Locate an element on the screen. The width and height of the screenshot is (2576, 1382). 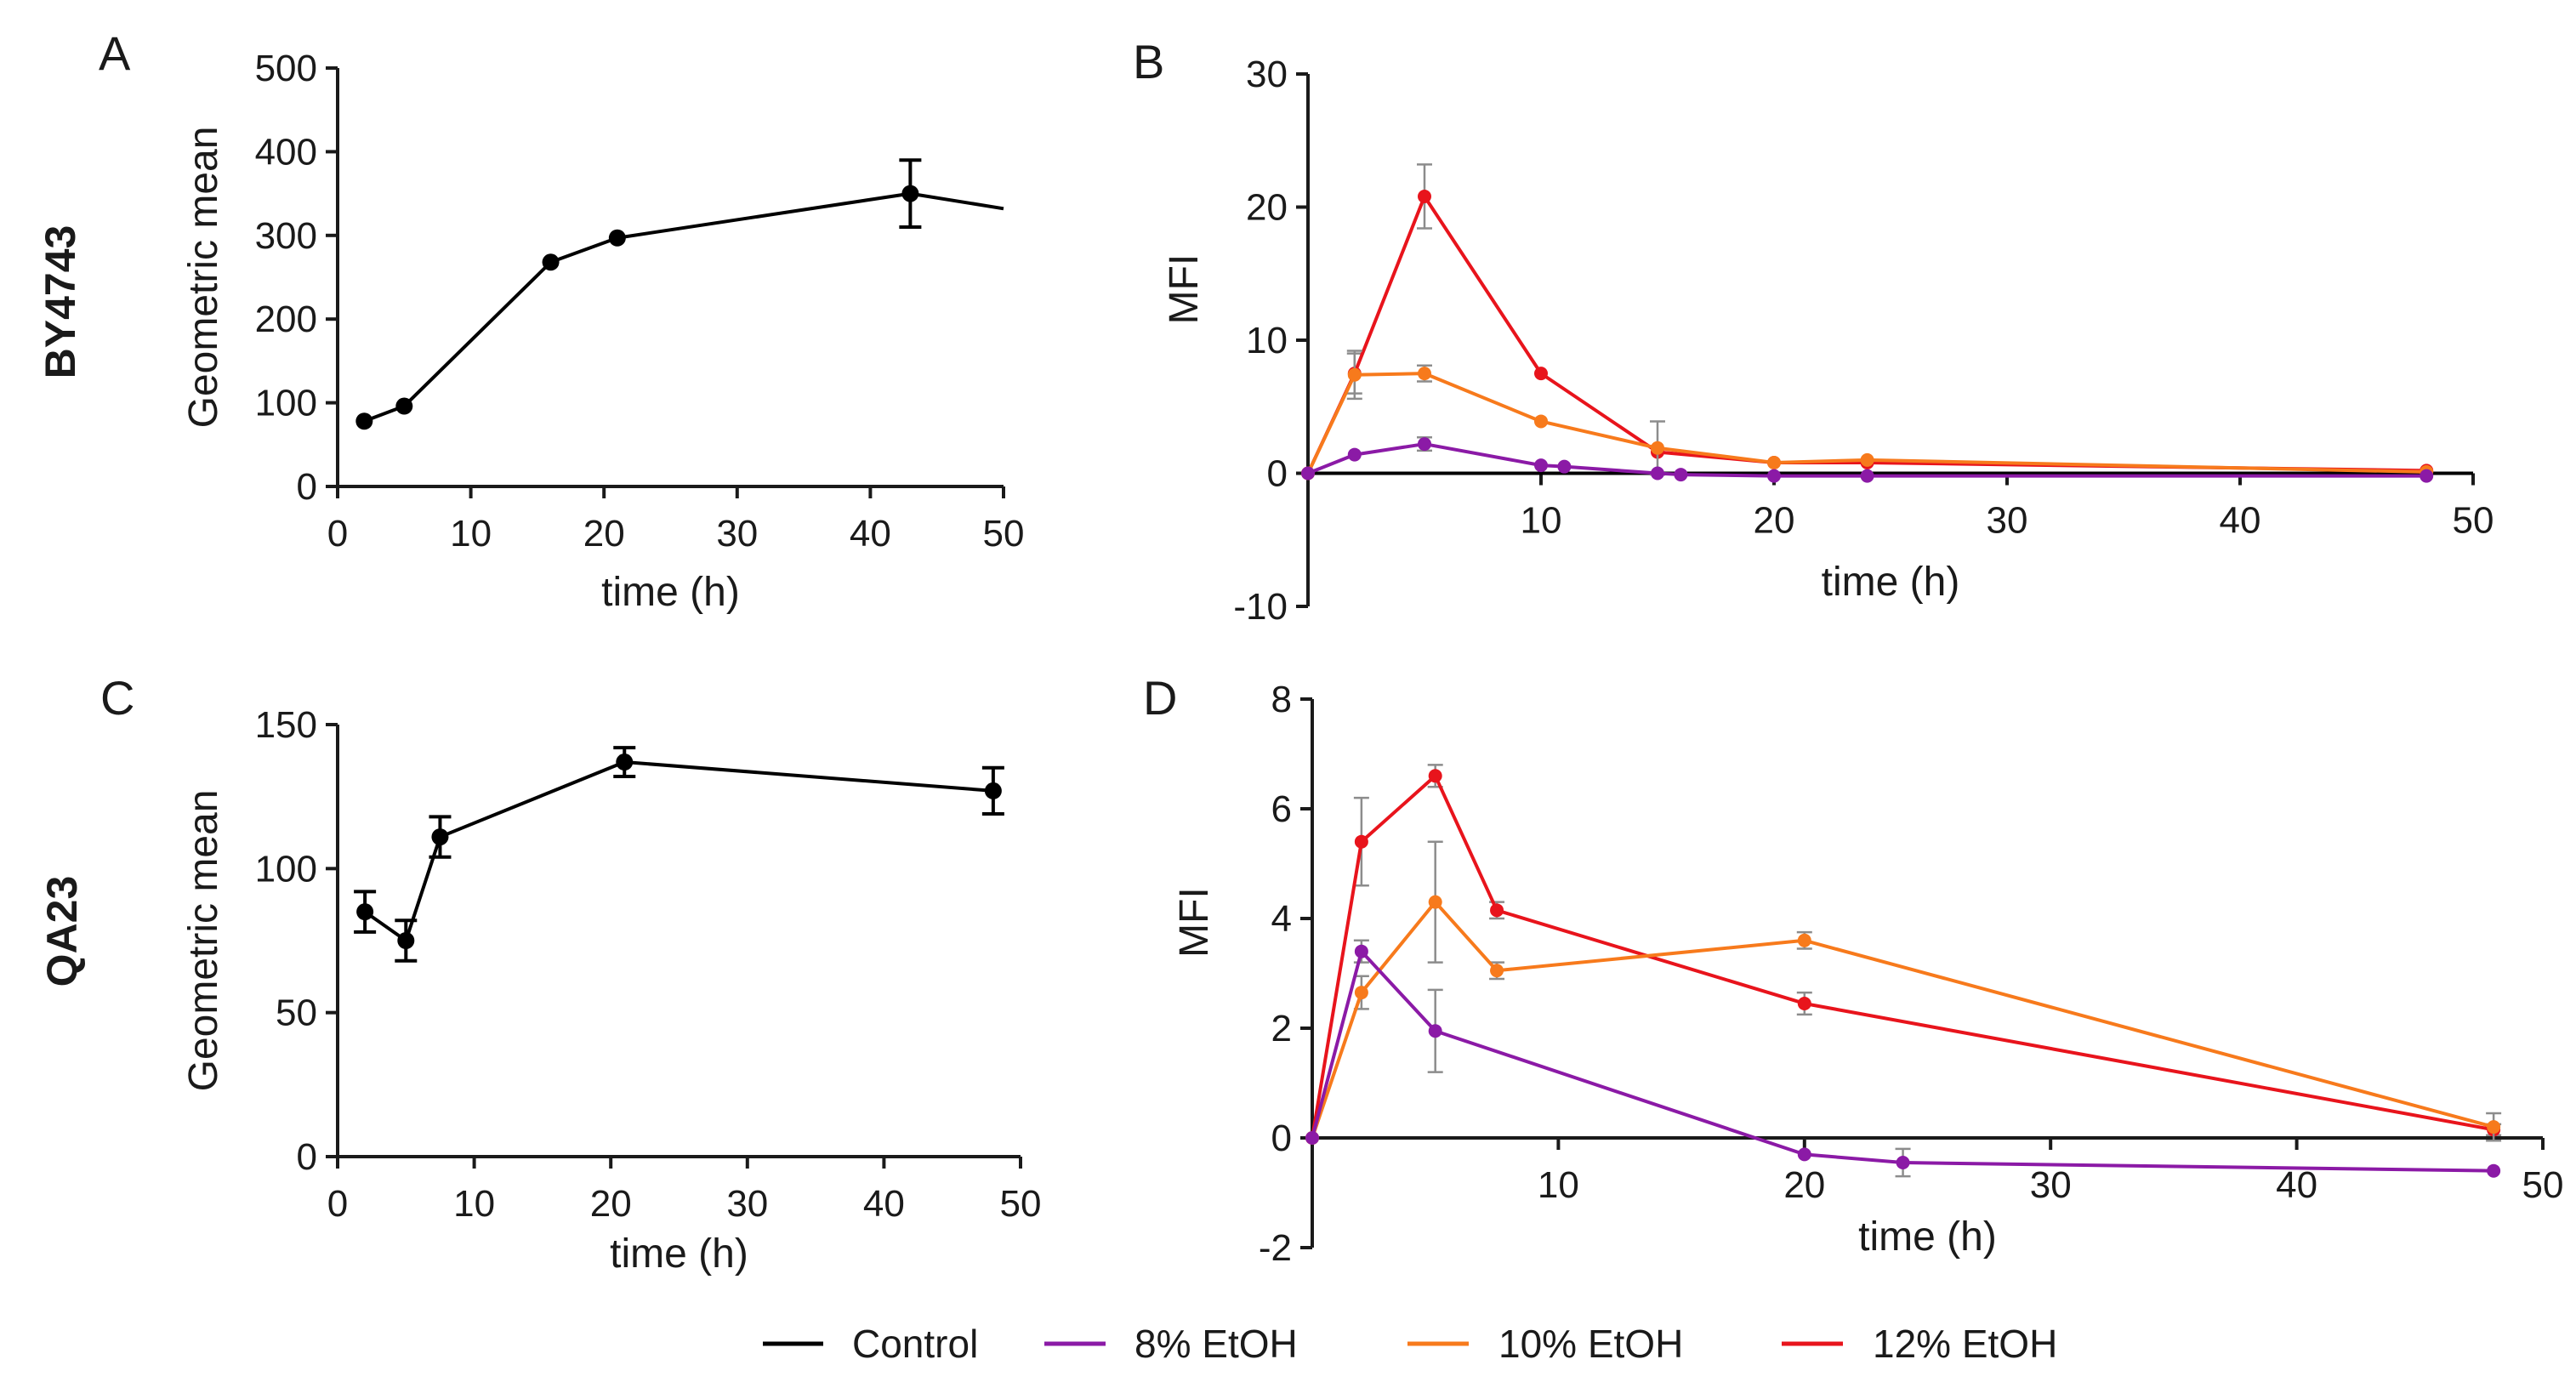
legend-label: 8% EtOH is located at coordinates (1216, 1344).